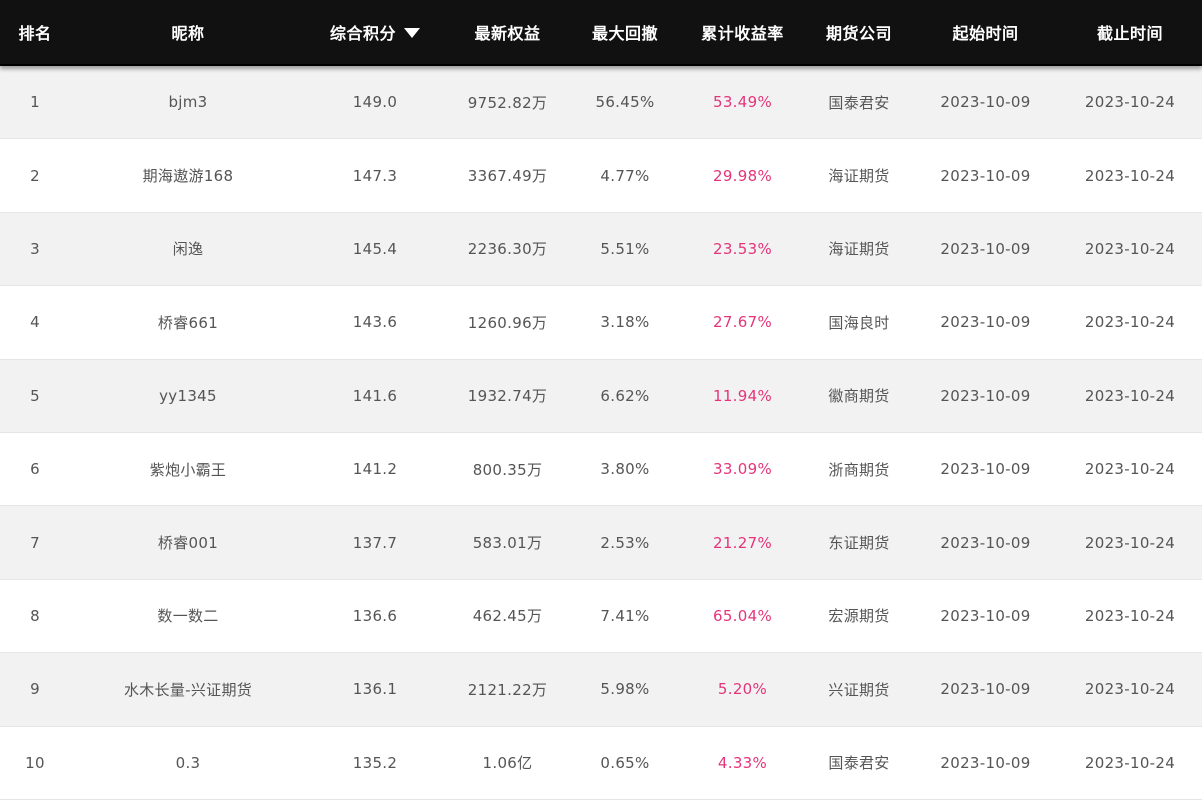 The height and width of the screenshot is (800, 1202). Describe the element at coordinates (35, 33) in the screenshot. I see `header-rank: 排名` at that location.